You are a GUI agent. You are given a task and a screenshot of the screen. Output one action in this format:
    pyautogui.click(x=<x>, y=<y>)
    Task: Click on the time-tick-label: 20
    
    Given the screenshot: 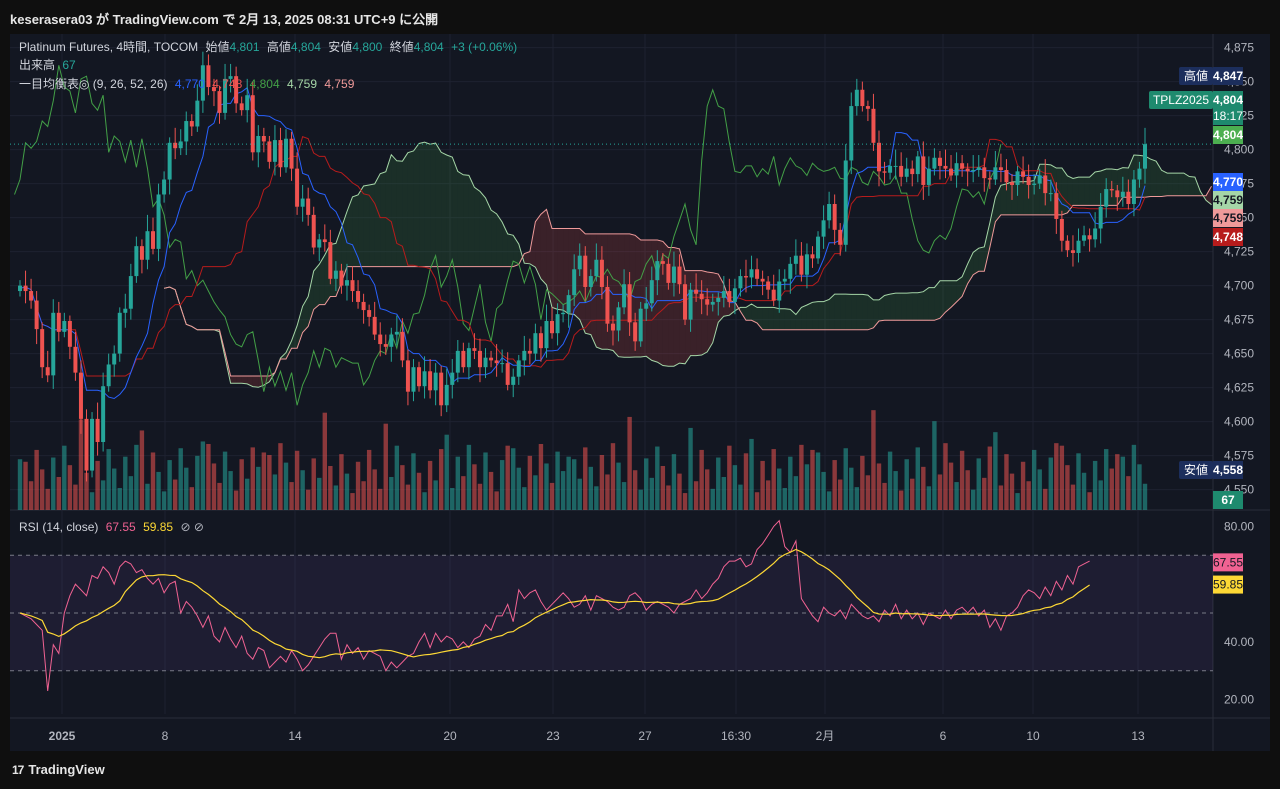 What is the action you would take?
    pyautogui.click(x=450, y=736)
    